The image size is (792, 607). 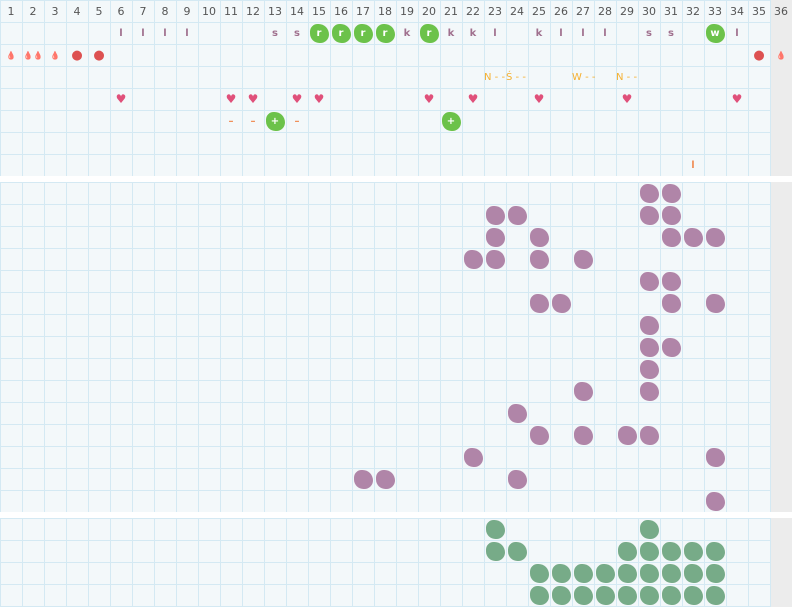 I want to click on marker-orange: N - -, so click(x=495, y=77).